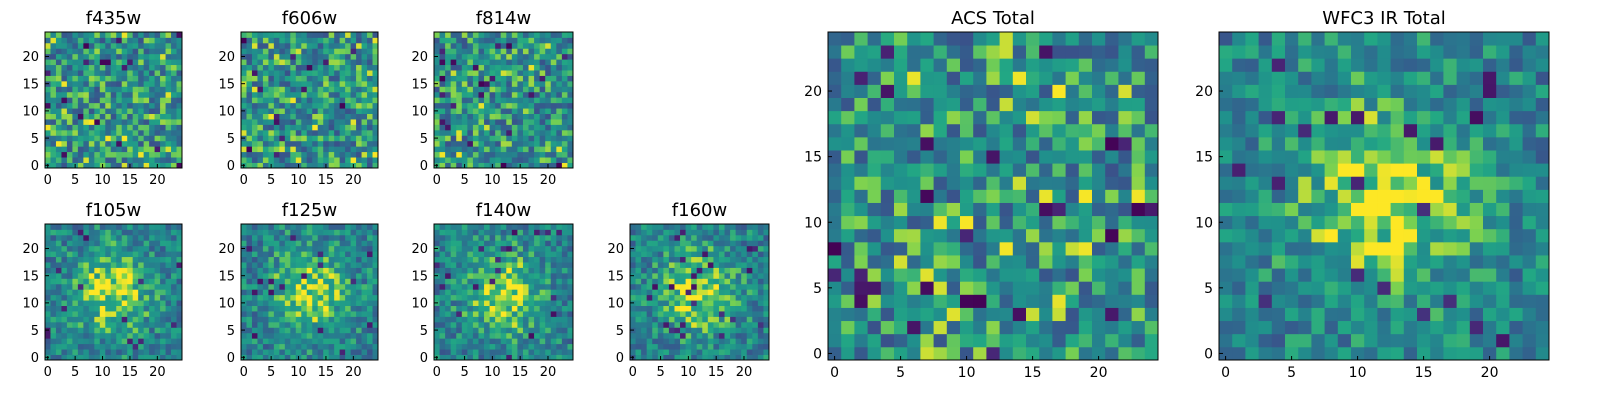 The image size is (1600, 400). I want to click on panel-title: f606w, so click(309, 18).